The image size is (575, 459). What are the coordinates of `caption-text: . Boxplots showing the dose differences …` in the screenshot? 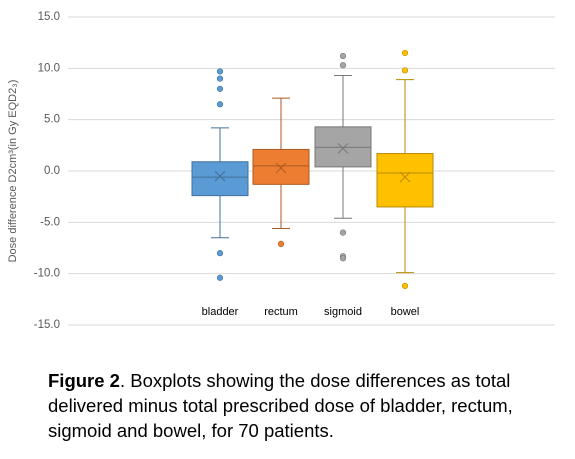 It's located at (280, 405).